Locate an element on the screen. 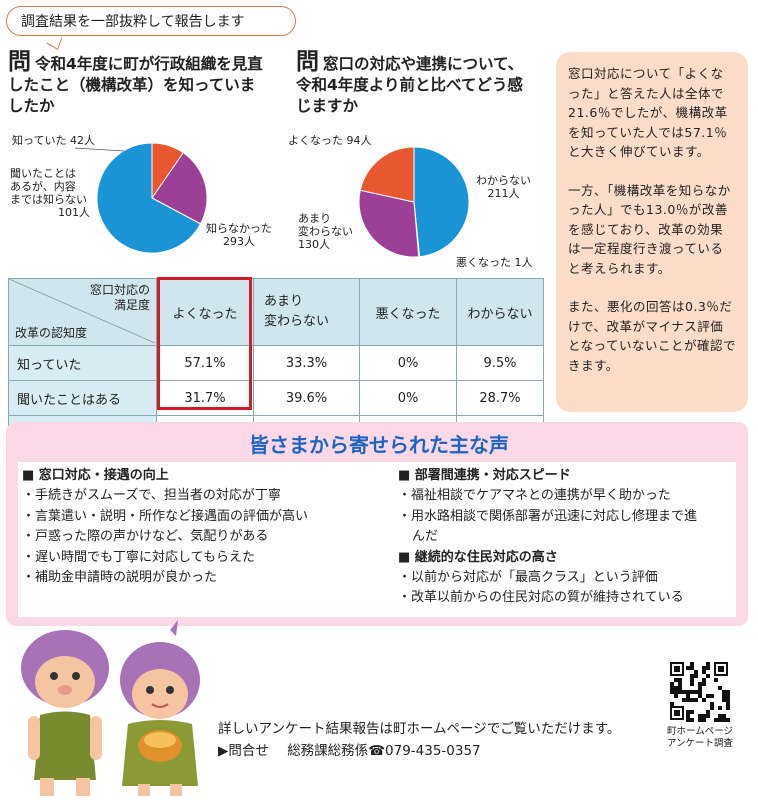 Image resolution: width=758 pixels, height=800 pixels. table-cell: 28.7% is located at coordinates (500, 398).